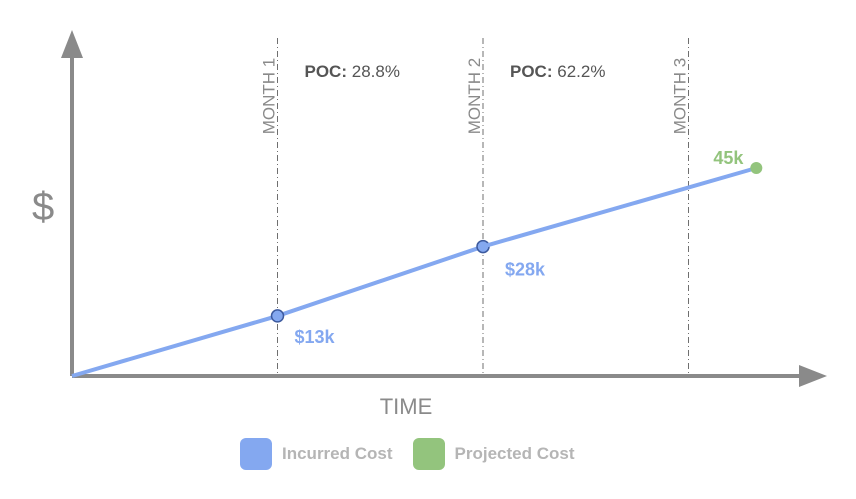  I want to click on data-label: $28k, so click(525, 270).